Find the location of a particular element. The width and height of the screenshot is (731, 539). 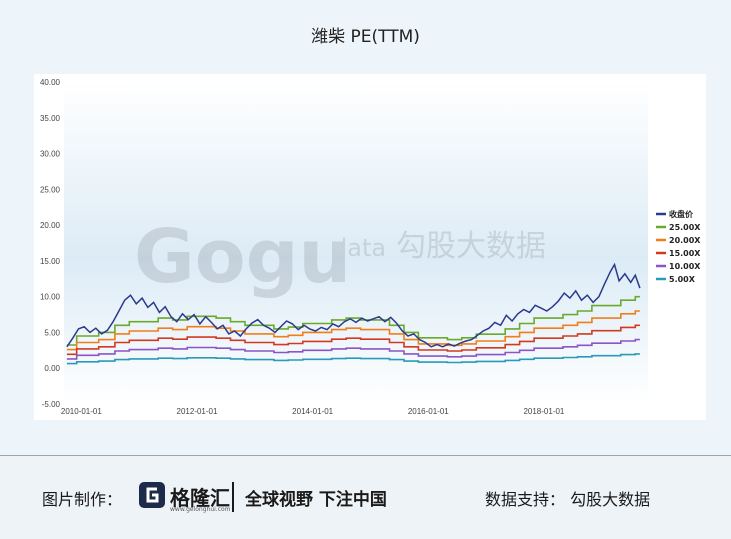

logo-url: www.gelonghui.com is located at coordinates (200, 509).